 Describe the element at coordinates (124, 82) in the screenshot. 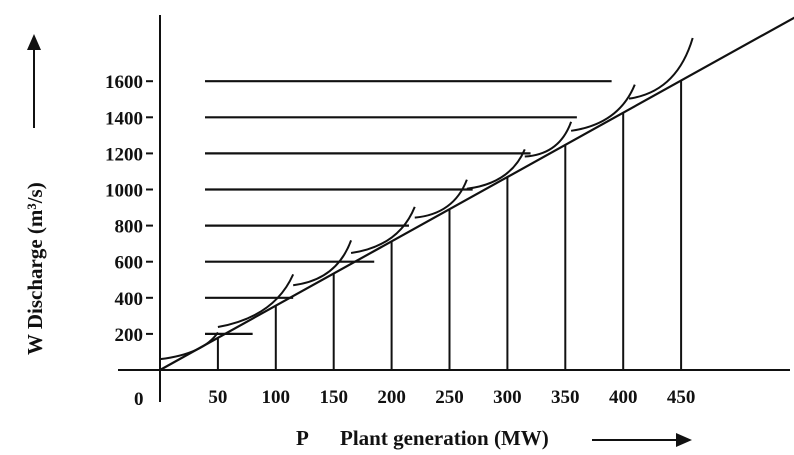

I see `y-tick-label: 1600` at that location.